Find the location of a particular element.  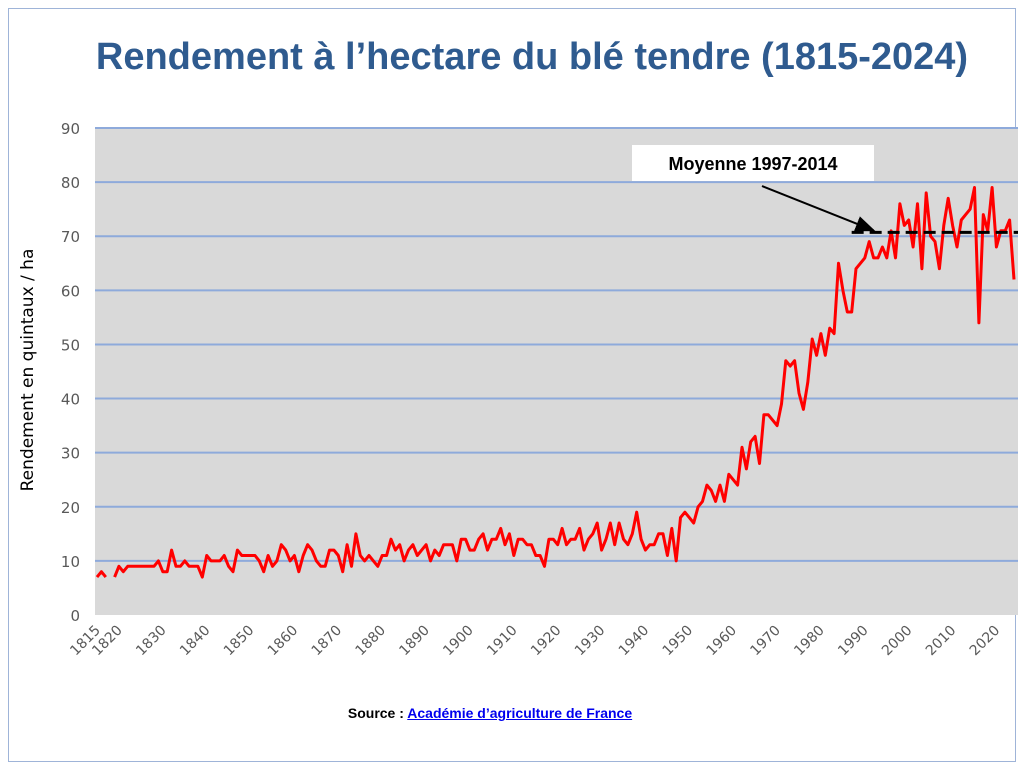

annotation-box is located at coordinates (753, 163).